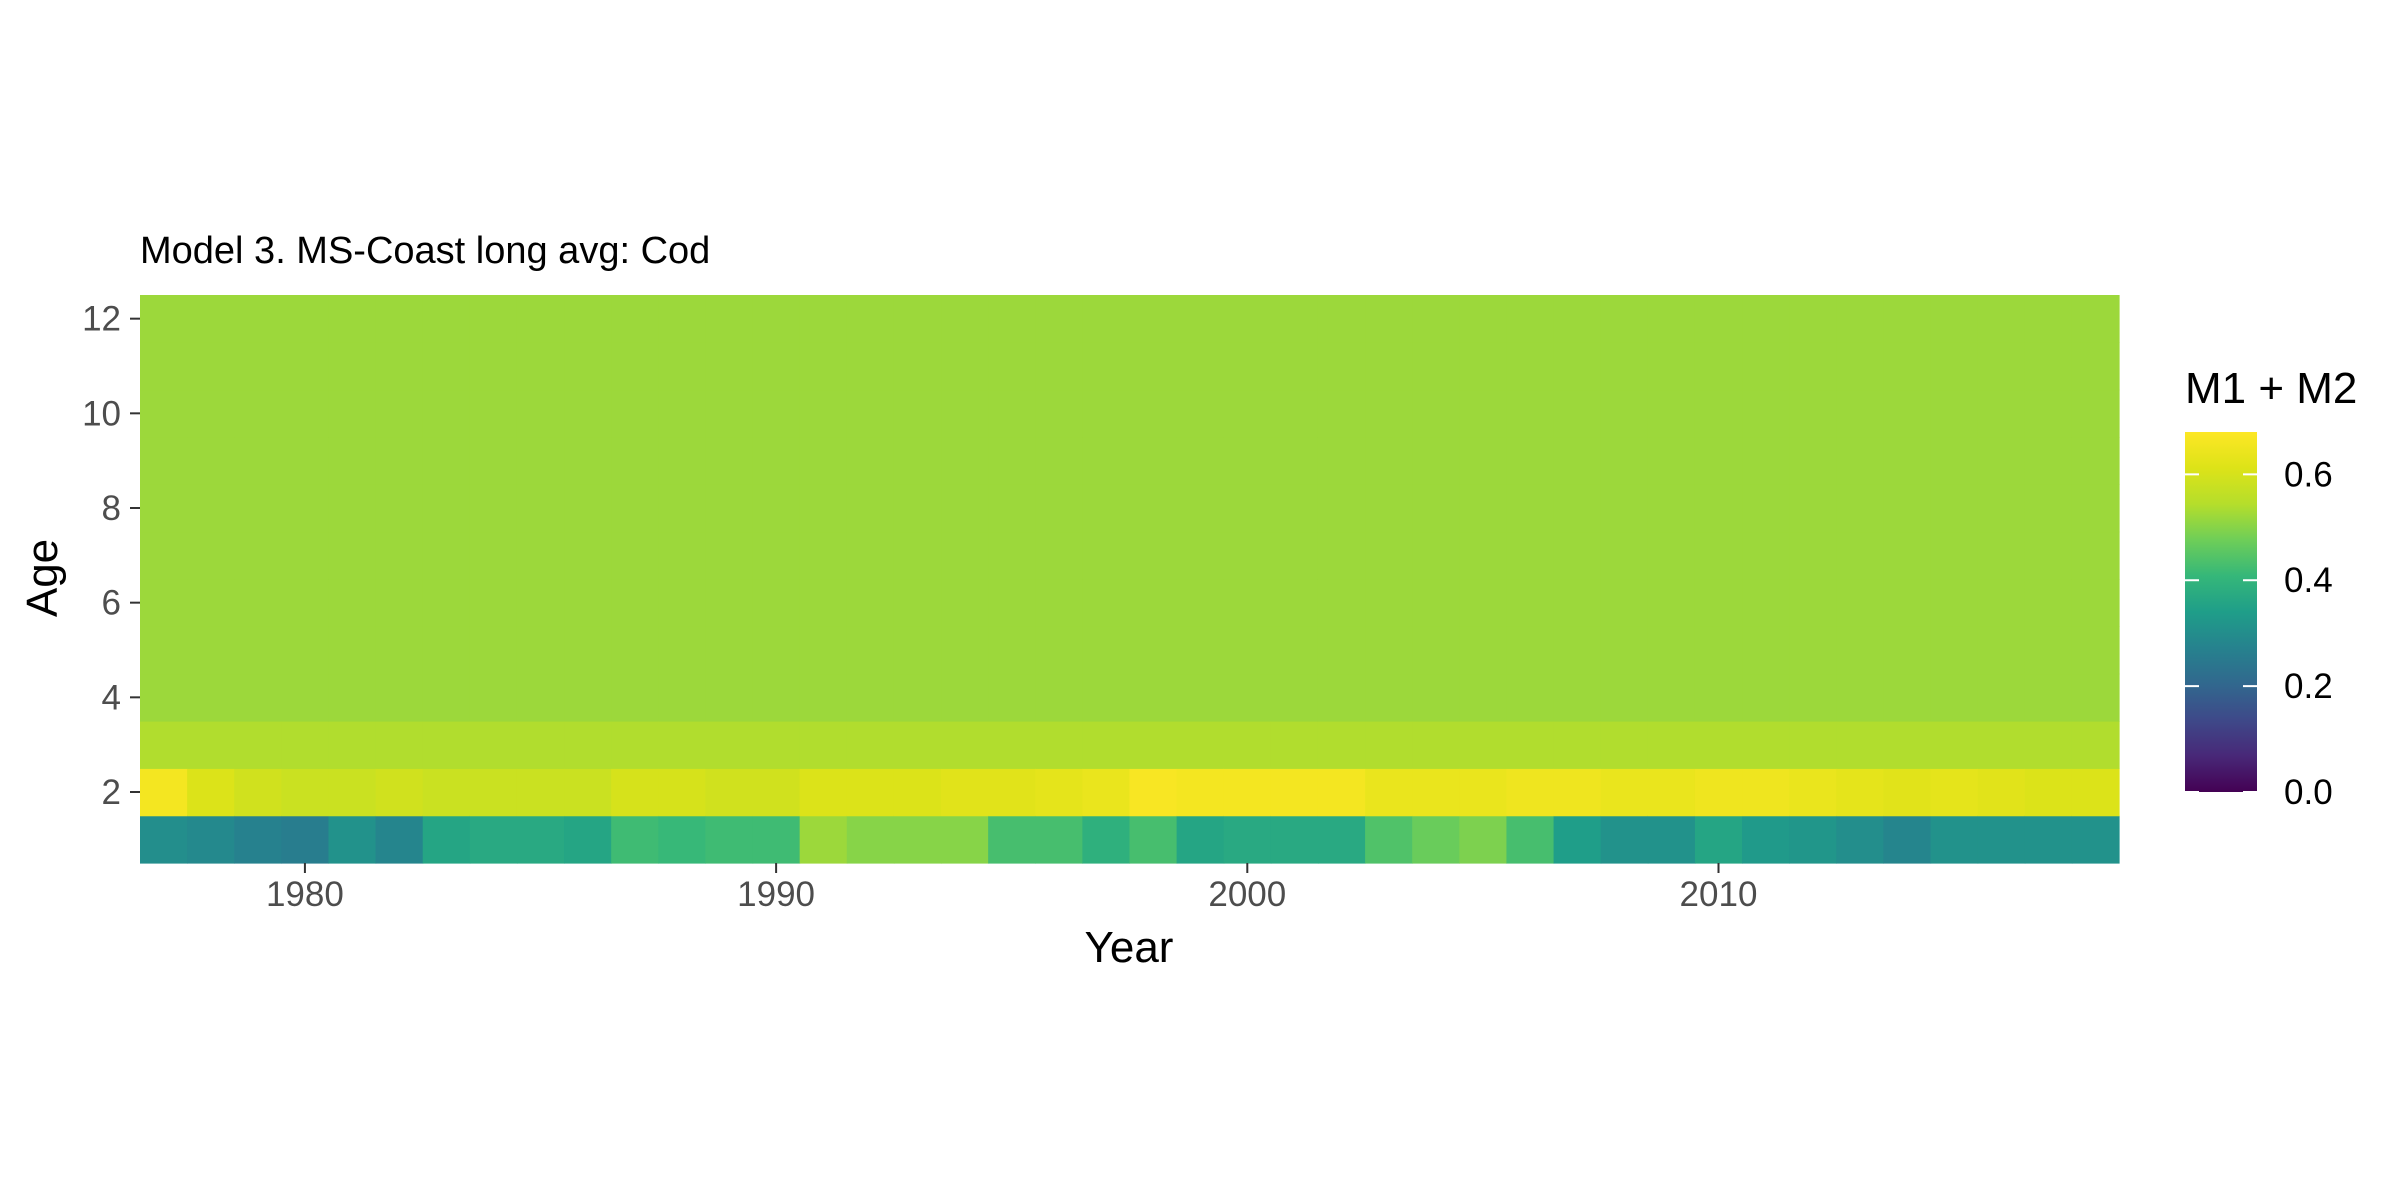 Image resolution: width=2400 pixels, height=1200 pixels. Describe the element at coordinates (111, 697) in the screenshot. I see `y-tick-label: 4` at that location.